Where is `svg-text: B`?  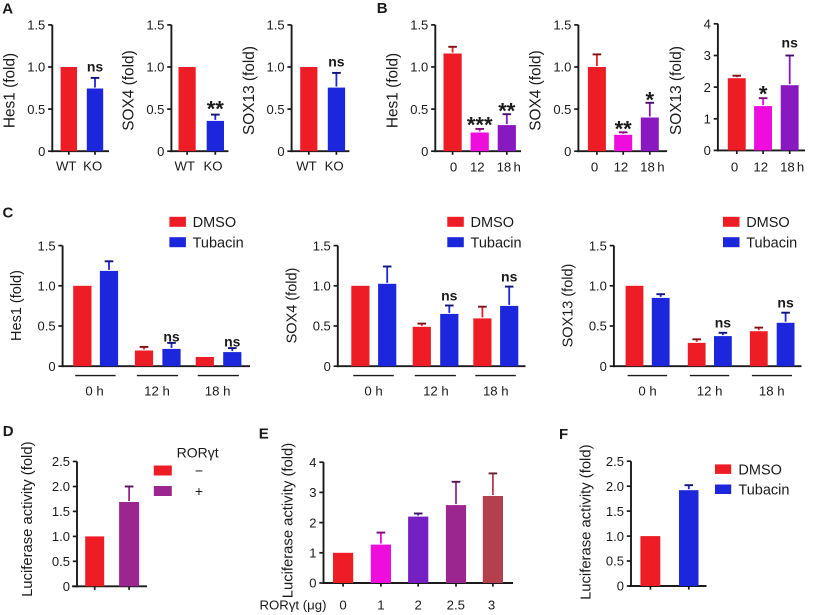
svg-text: B is located at coordinates (382, 8).